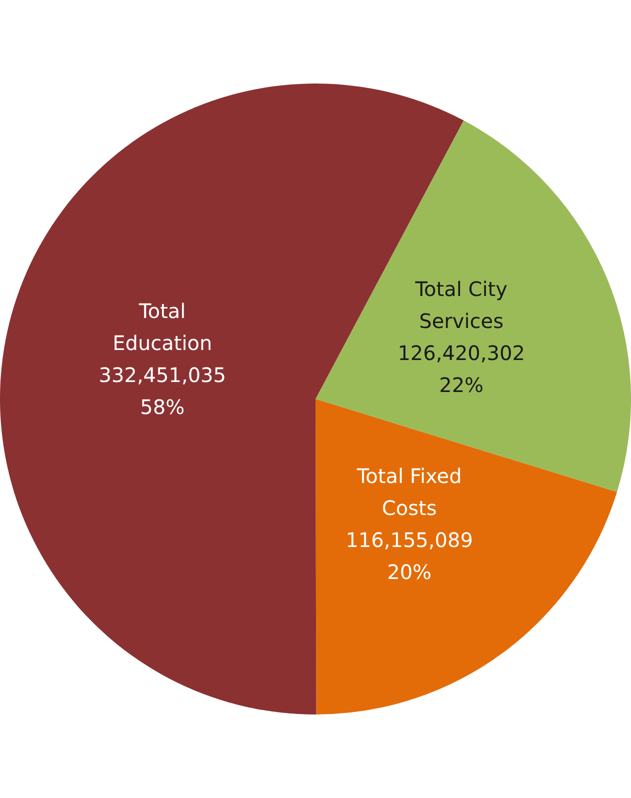 This screenshot has height=798, width=631. I want to click on data-label: 126,420,302 22%, so click(461, 369).